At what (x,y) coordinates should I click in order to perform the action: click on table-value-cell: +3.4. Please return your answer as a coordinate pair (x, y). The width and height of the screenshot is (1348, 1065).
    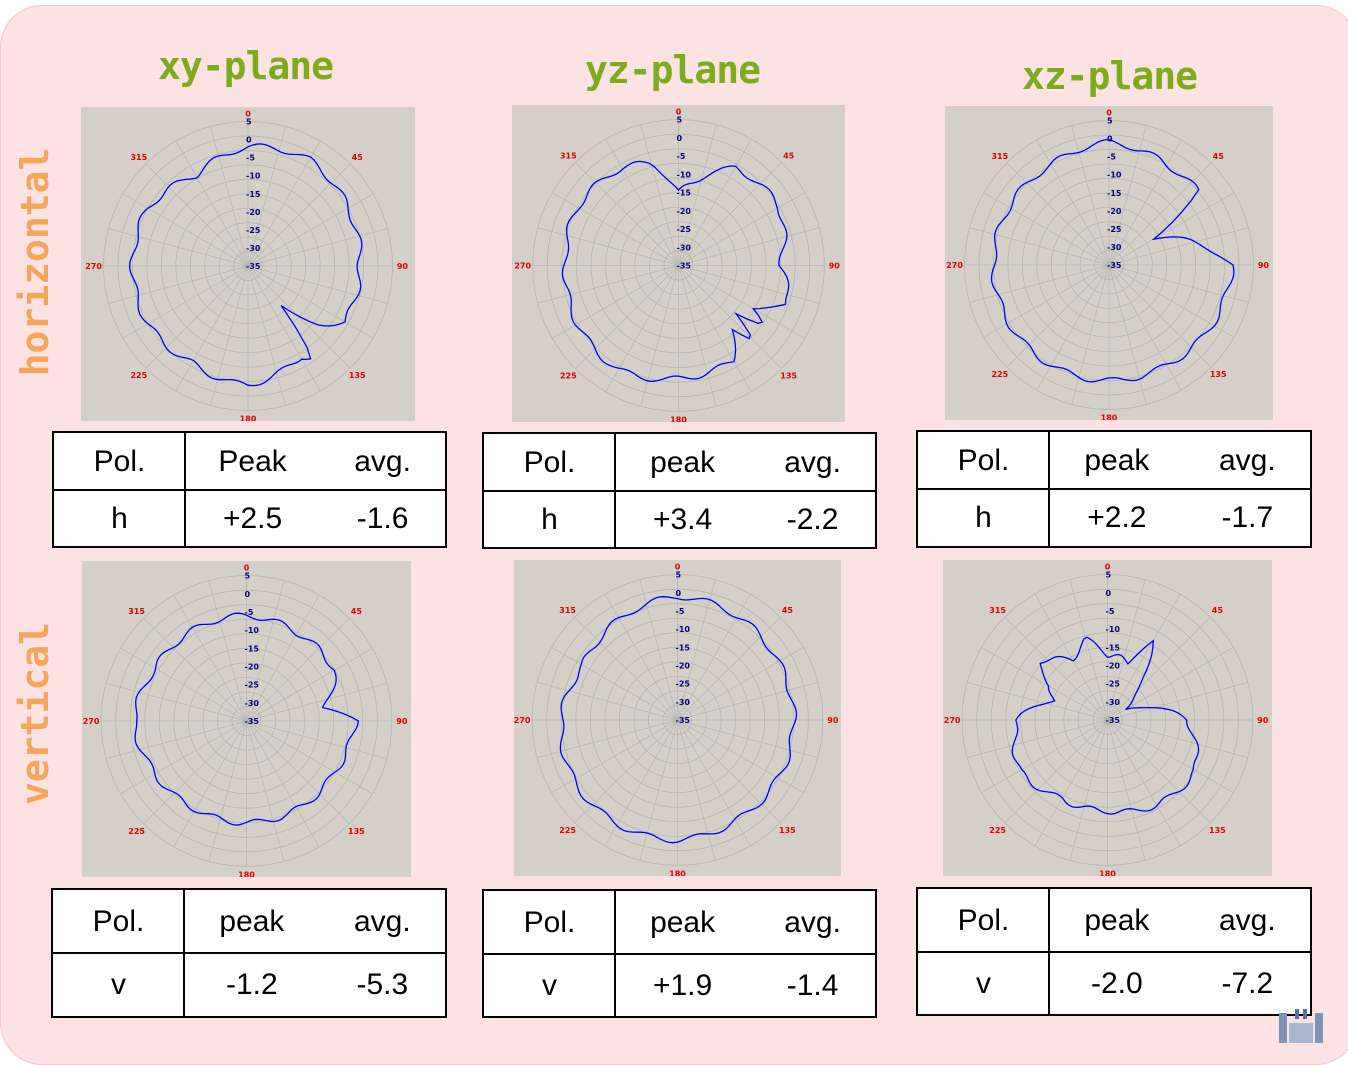
    Looking at the image, I should click on (682, 519).